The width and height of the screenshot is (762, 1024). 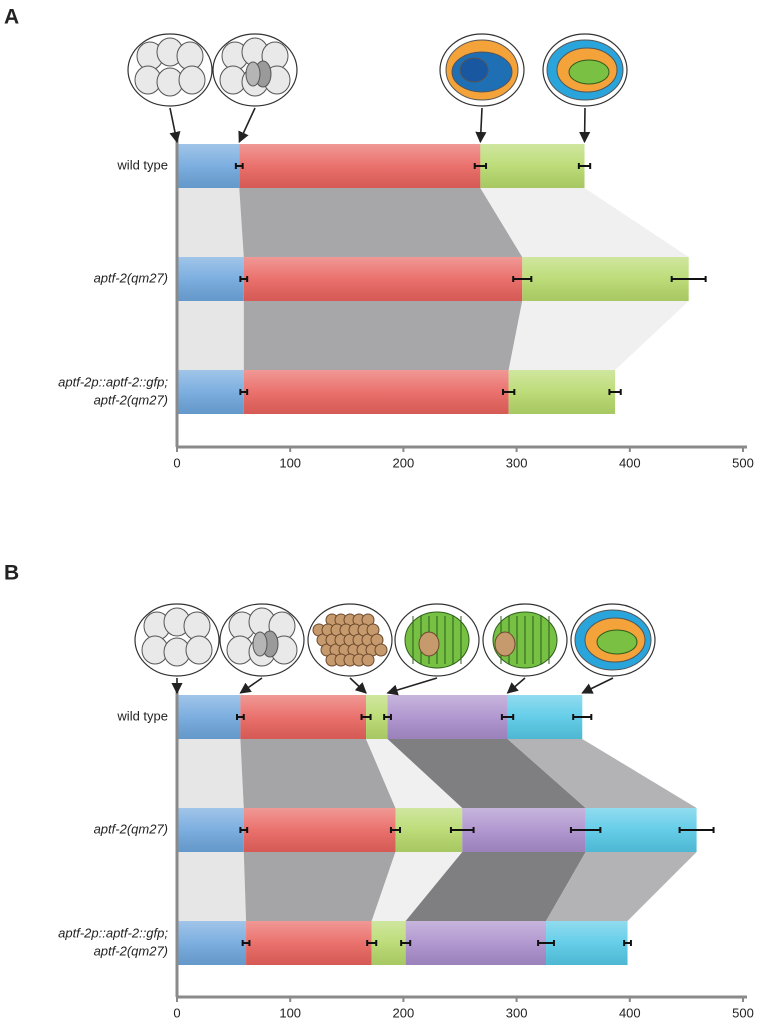 What do you see at coordinates (11, 17) in the screenshot?
I see `panel-label: A` at bounding box center [11, 17].